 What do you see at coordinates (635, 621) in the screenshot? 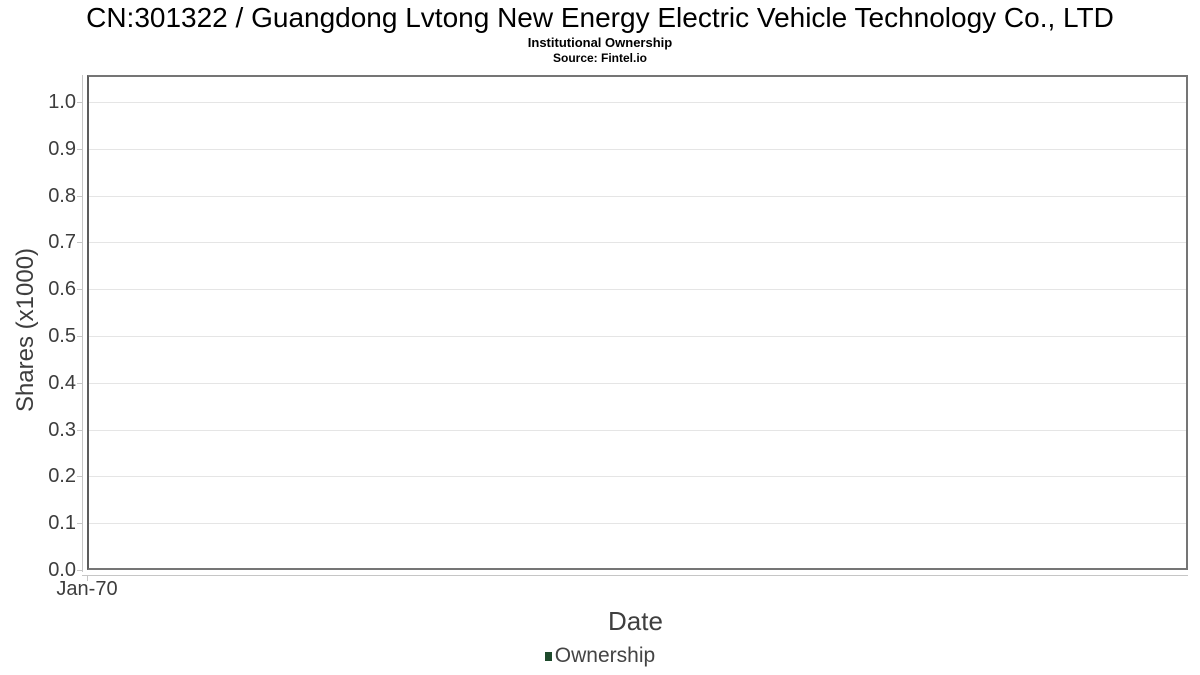
I see `x-axis-title: Date` at bounding box center [635, 621].